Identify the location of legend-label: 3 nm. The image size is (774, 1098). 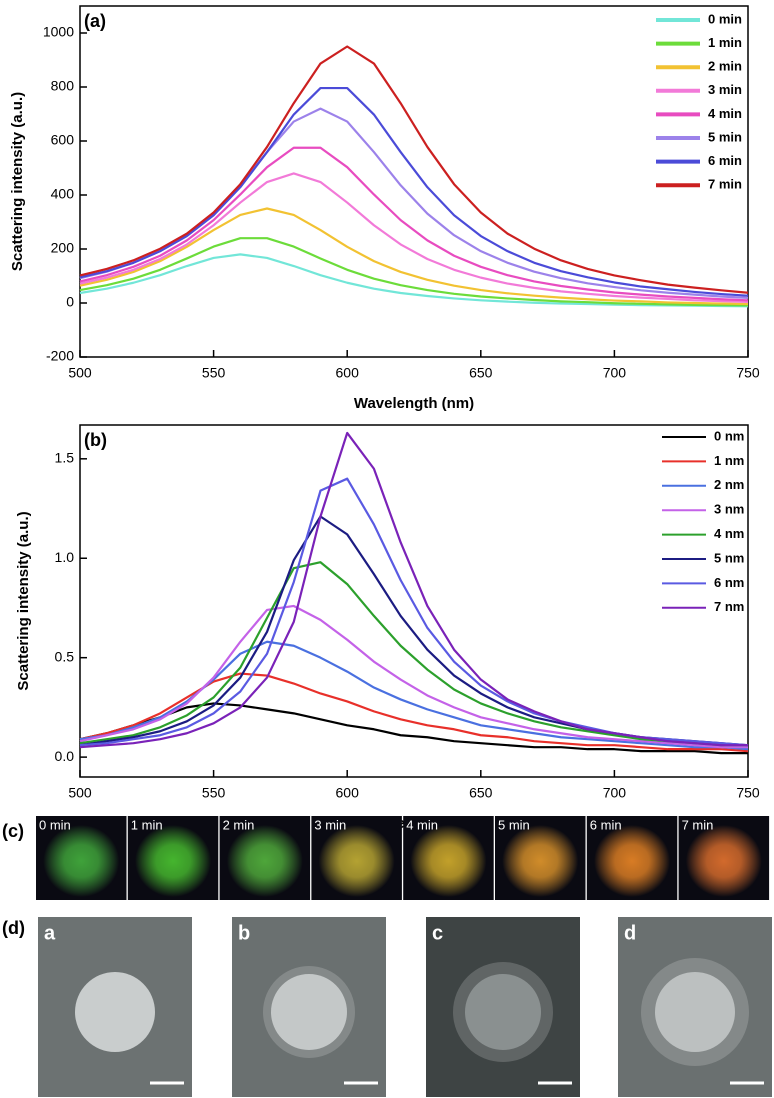
(729, 509).